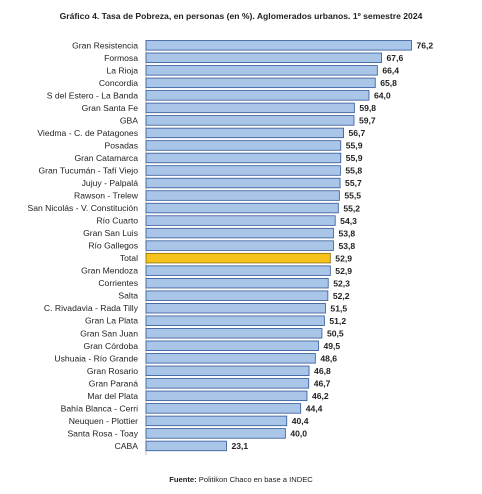  Describe the element at coordinates (96, 358) in the screenshot. I see `category-label: Ushuaia - Río Grande` at that location.